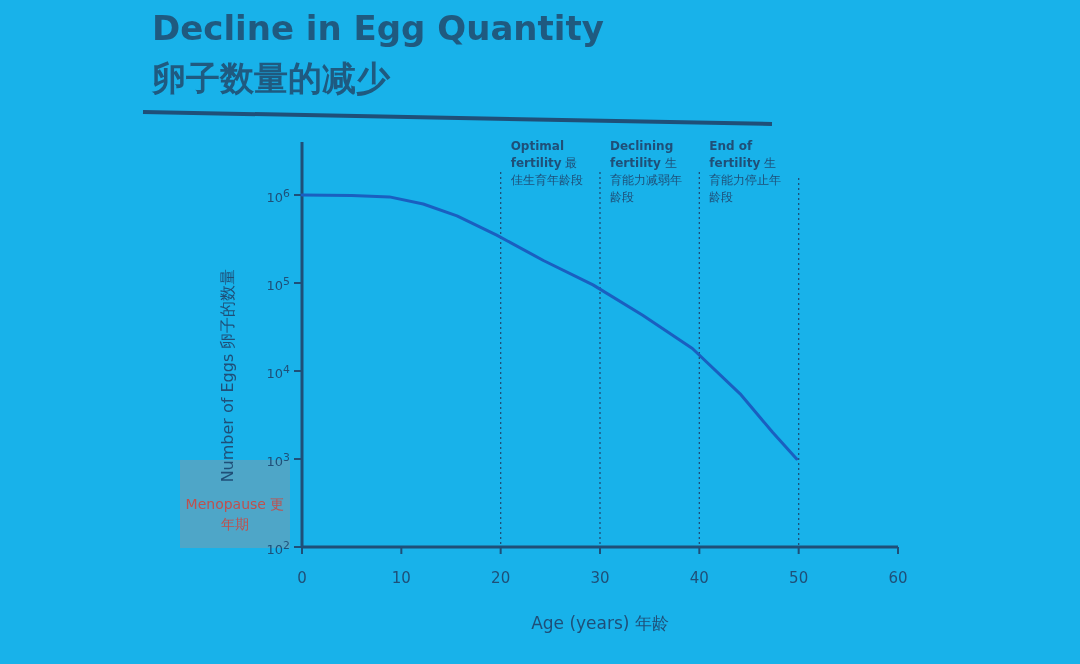 This screenshot has width=1080, height=664. I want to click on ytick: 10$^{5}$, so click(277, 285).